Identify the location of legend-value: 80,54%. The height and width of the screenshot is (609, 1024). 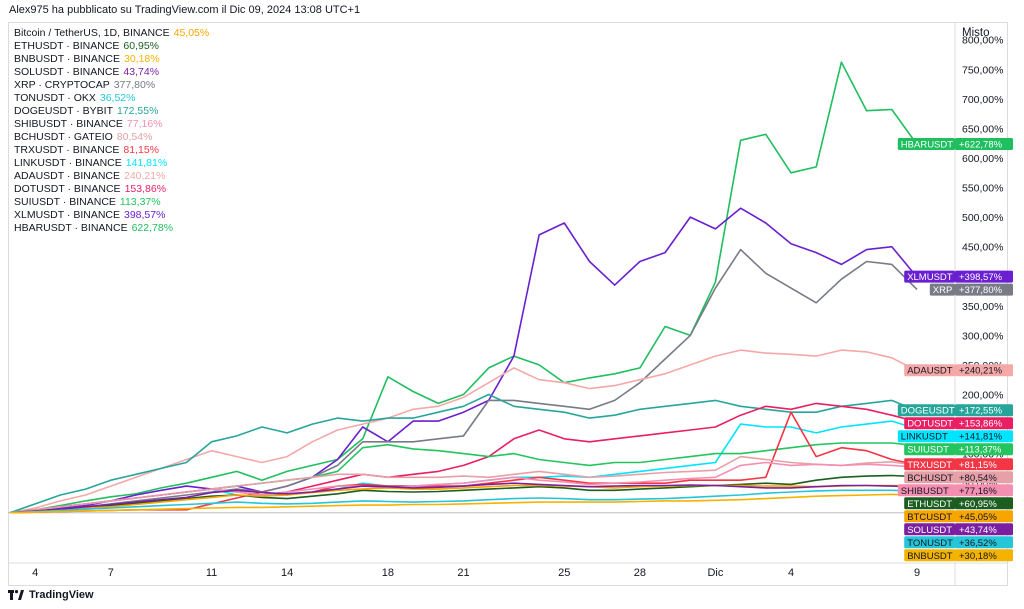
(134, 137).